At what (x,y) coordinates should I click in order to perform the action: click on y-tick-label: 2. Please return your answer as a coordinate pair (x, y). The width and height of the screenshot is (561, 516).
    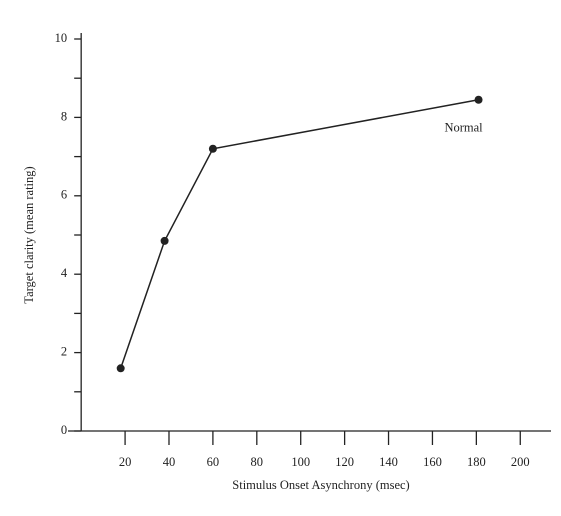
    Looking at the image, I should click on (64, 351).